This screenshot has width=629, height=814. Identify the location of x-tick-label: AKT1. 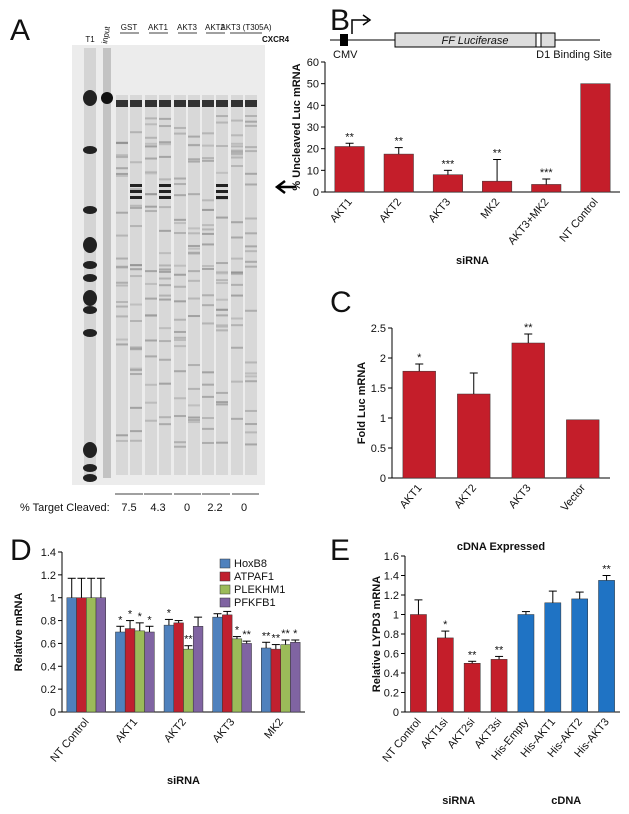
(126, 730).